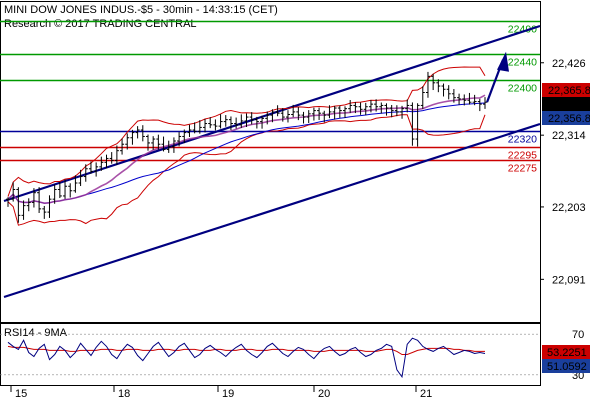  I want to click on rsi-lines, so click(270, 356).